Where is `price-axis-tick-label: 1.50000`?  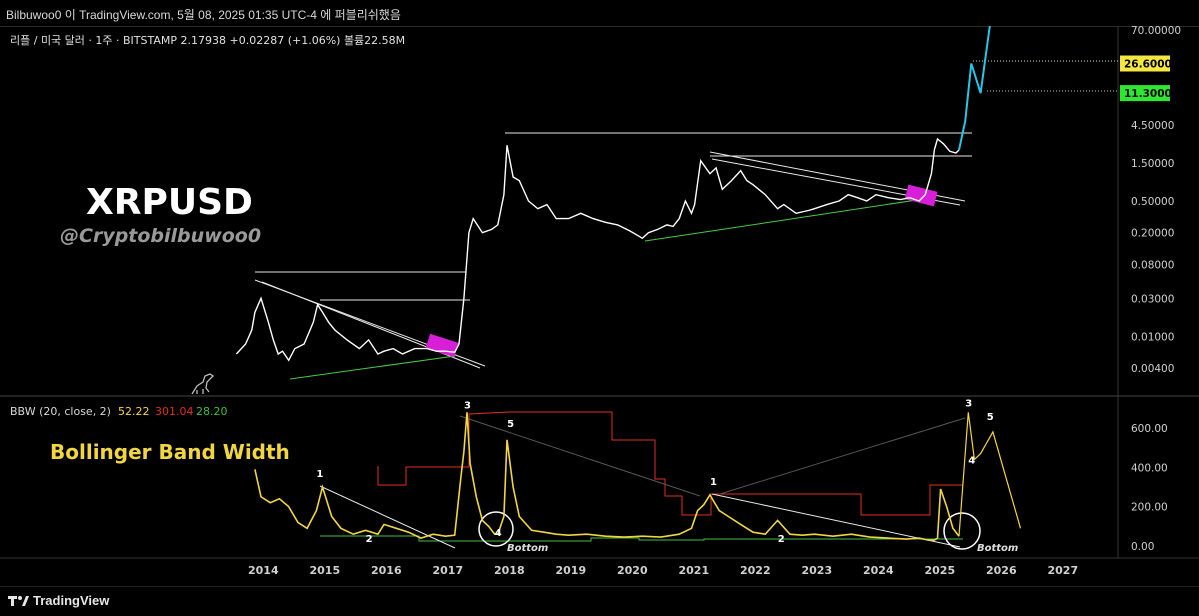
price-axis-tick-label: 1.50000 is located at coordinates (1152, 164).